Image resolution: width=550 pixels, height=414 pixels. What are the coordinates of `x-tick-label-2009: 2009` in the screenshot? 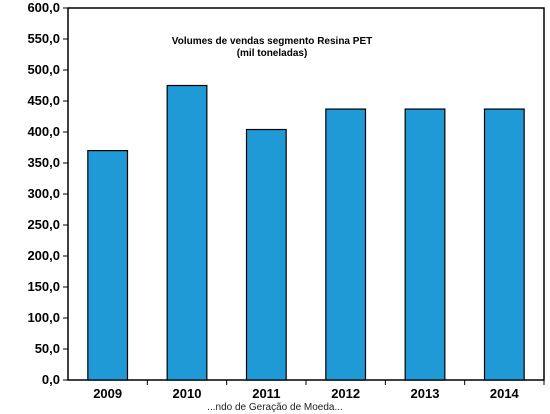 It's located at (107, 393).